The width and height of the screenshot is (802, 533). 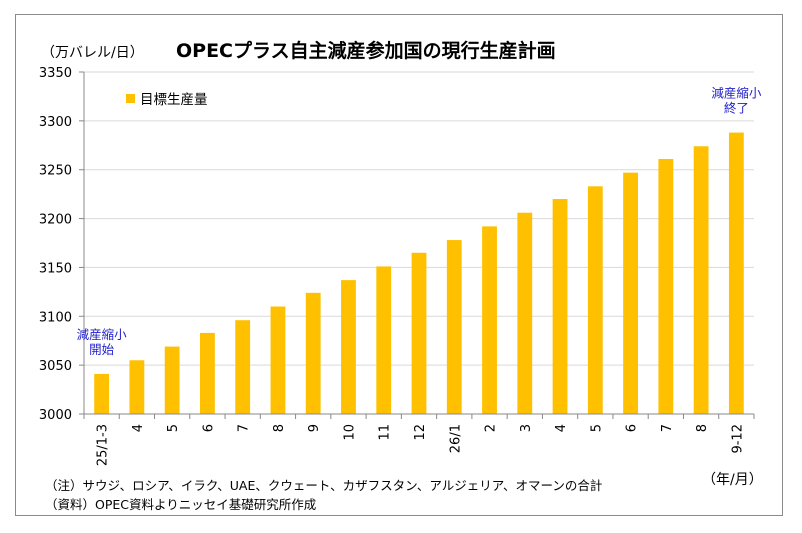 What do you see at coordinates (55, 220) in the screenshot?
I see `y-tick-label: 3200` at bounding box center [55, 220].